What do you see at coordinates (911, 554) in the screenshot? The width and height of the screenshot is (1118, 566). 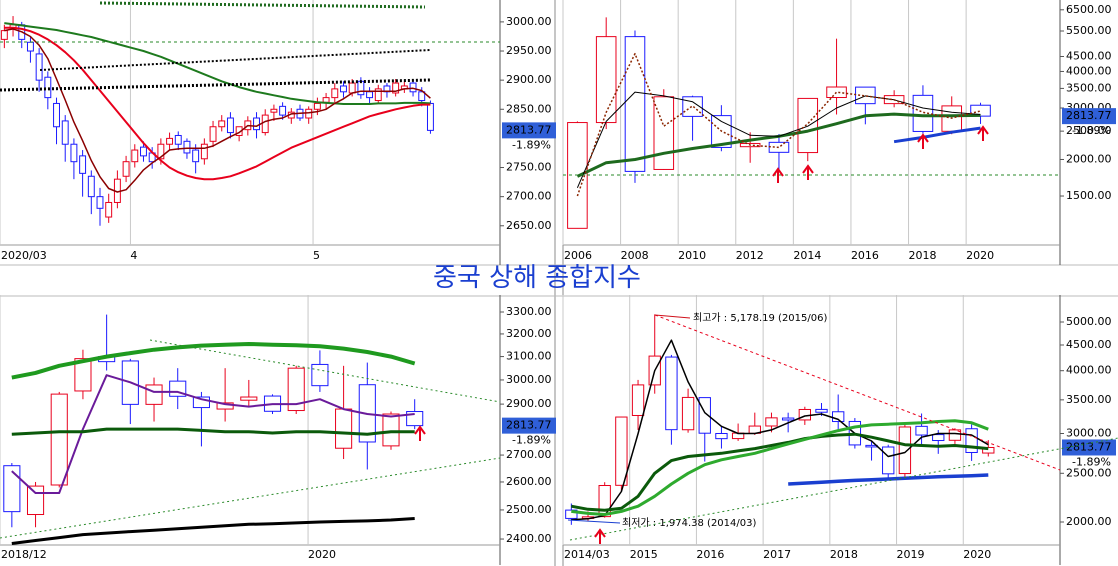 I see `x-tick-label: 2019` at bounding box center [911, 554].